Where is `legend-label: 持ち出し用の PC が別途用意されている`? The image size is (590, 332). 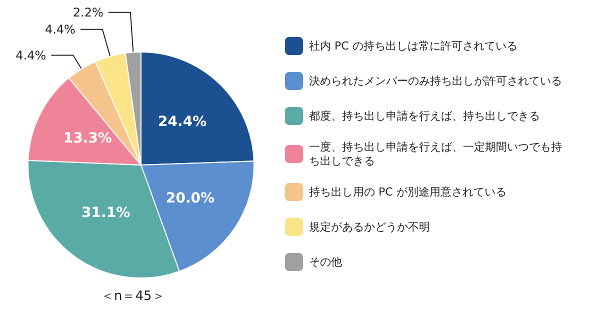 legend-label: 持ち出し用の PC が別途用意されている is located at coordinates (407, 192).